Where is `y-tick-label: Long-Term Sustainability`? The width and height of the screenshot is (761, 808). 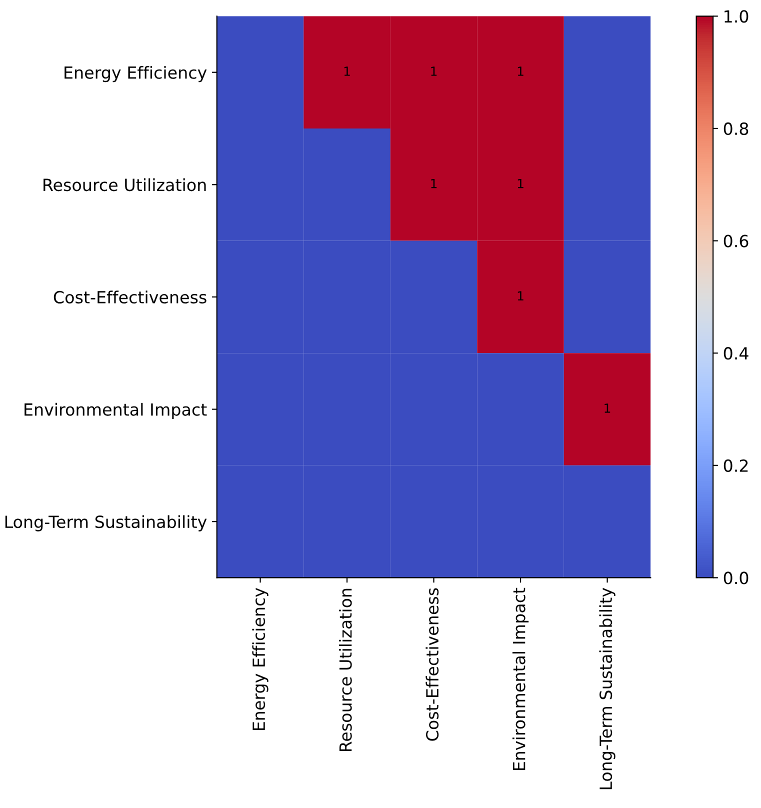 y-tick-label: Long-Term Sustainability is located at coordinates (106, 523).